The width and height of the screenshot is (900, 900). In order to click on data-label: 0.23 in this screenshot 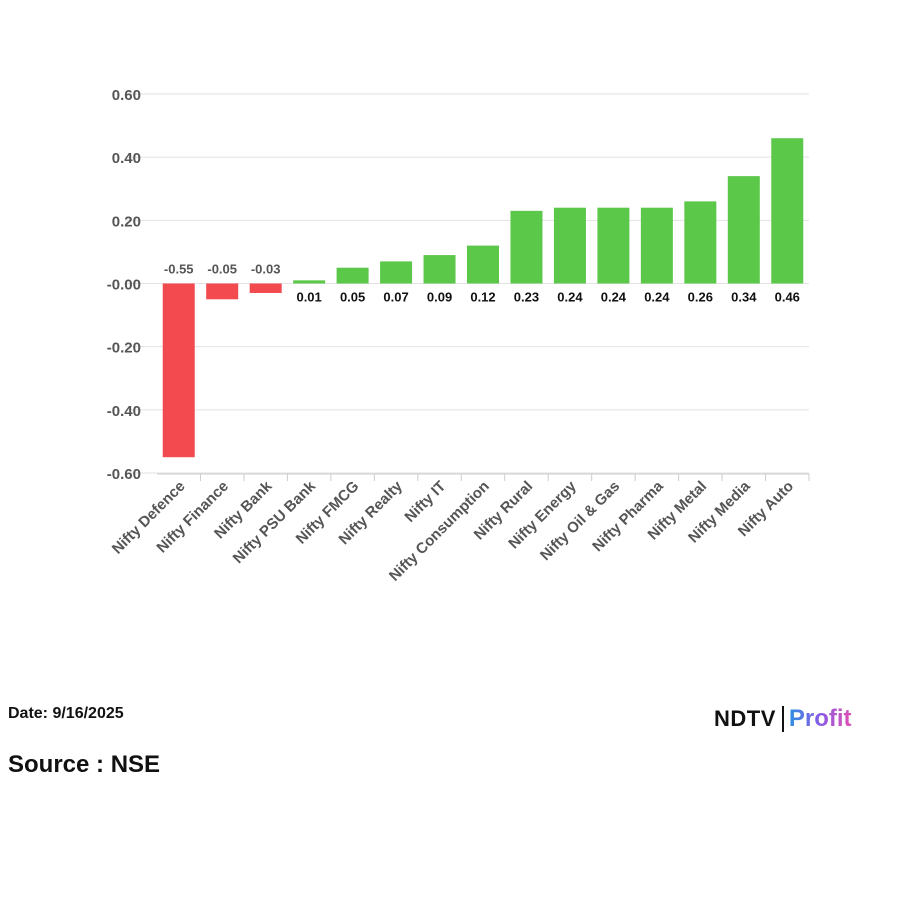, I will do `click(526, 297)`.